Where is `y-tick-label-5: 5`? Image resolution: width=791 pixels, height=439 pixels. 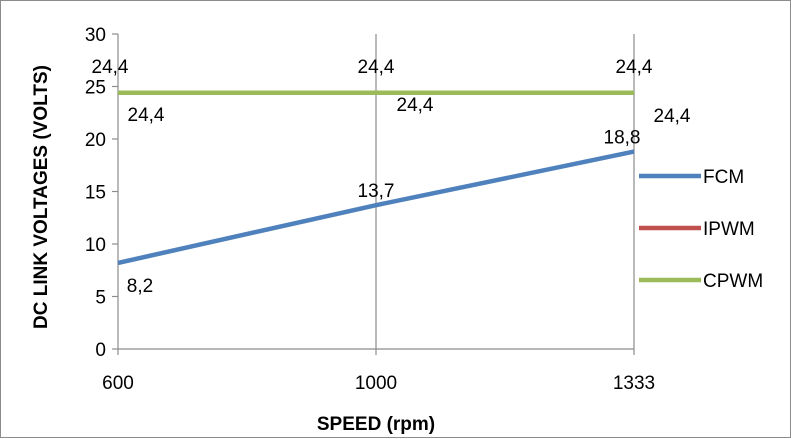
y-tick-label-5: 5 is located at coordinates (100, 298).